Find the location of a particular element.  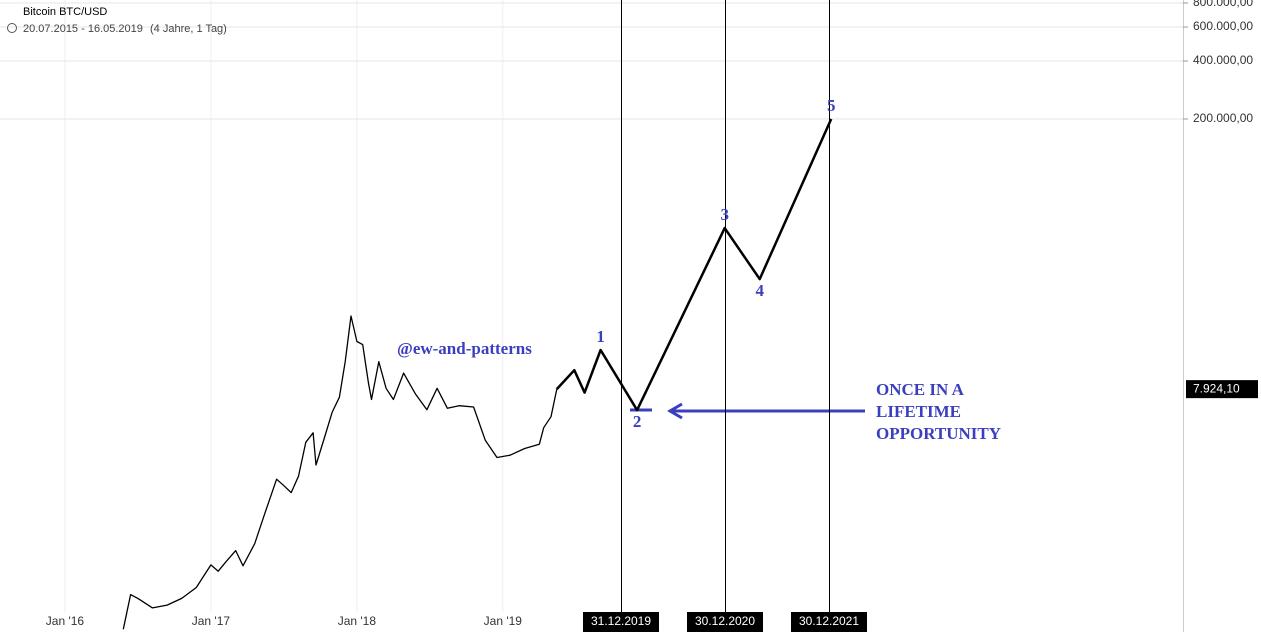

last-price-box is located at coordinates (1222, 389).